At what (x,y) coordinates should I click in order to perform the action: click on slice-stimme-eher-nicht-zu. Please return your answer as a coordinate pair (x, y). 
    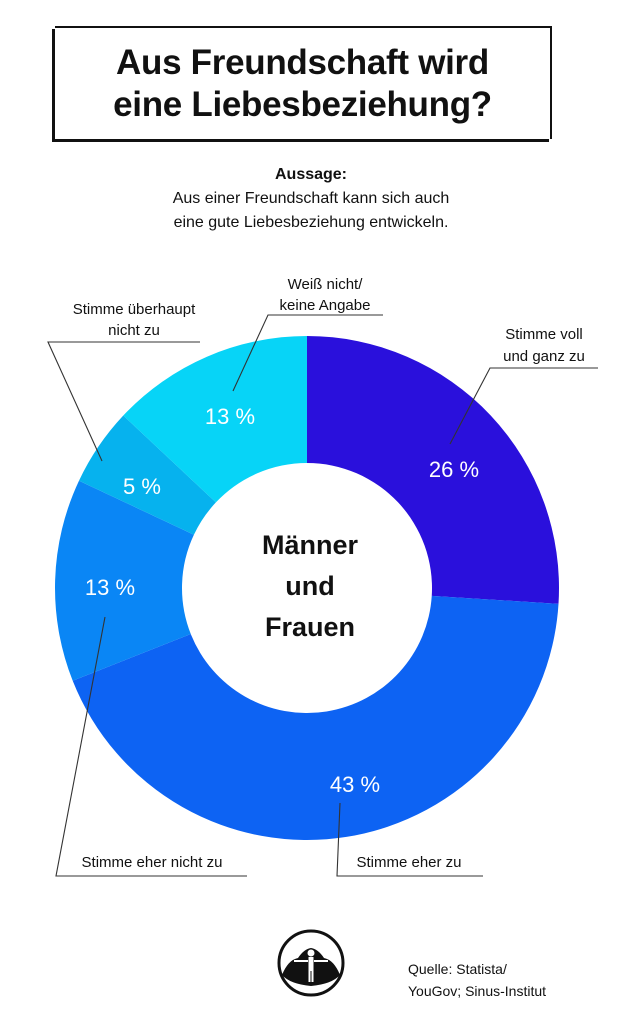
    Looking at the image, I should click on (124, 580).